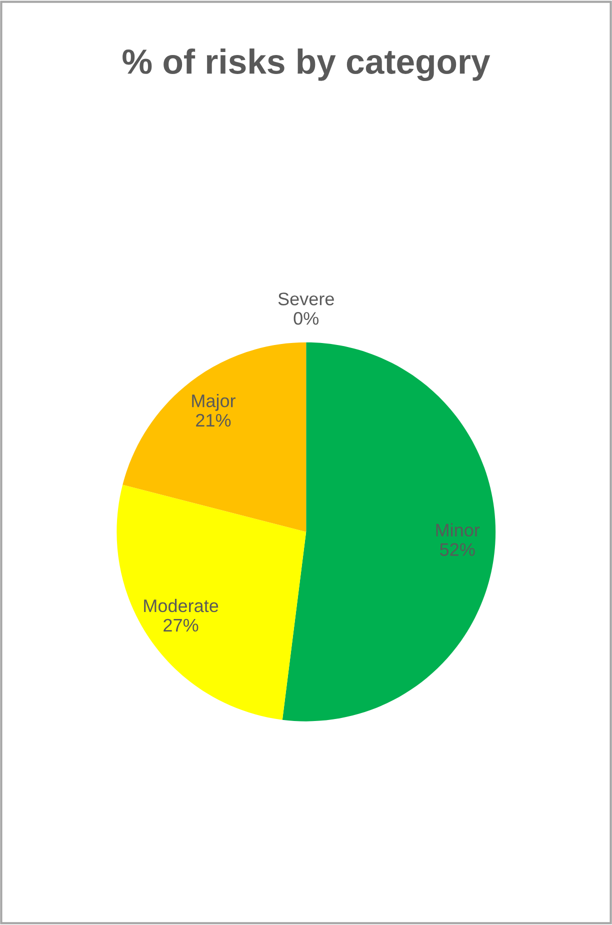 The image size is (612, 925). What do you see at coordinates (306, 318) in the screenshot?
I see `text: 0%` at bounding box center [306, 318].